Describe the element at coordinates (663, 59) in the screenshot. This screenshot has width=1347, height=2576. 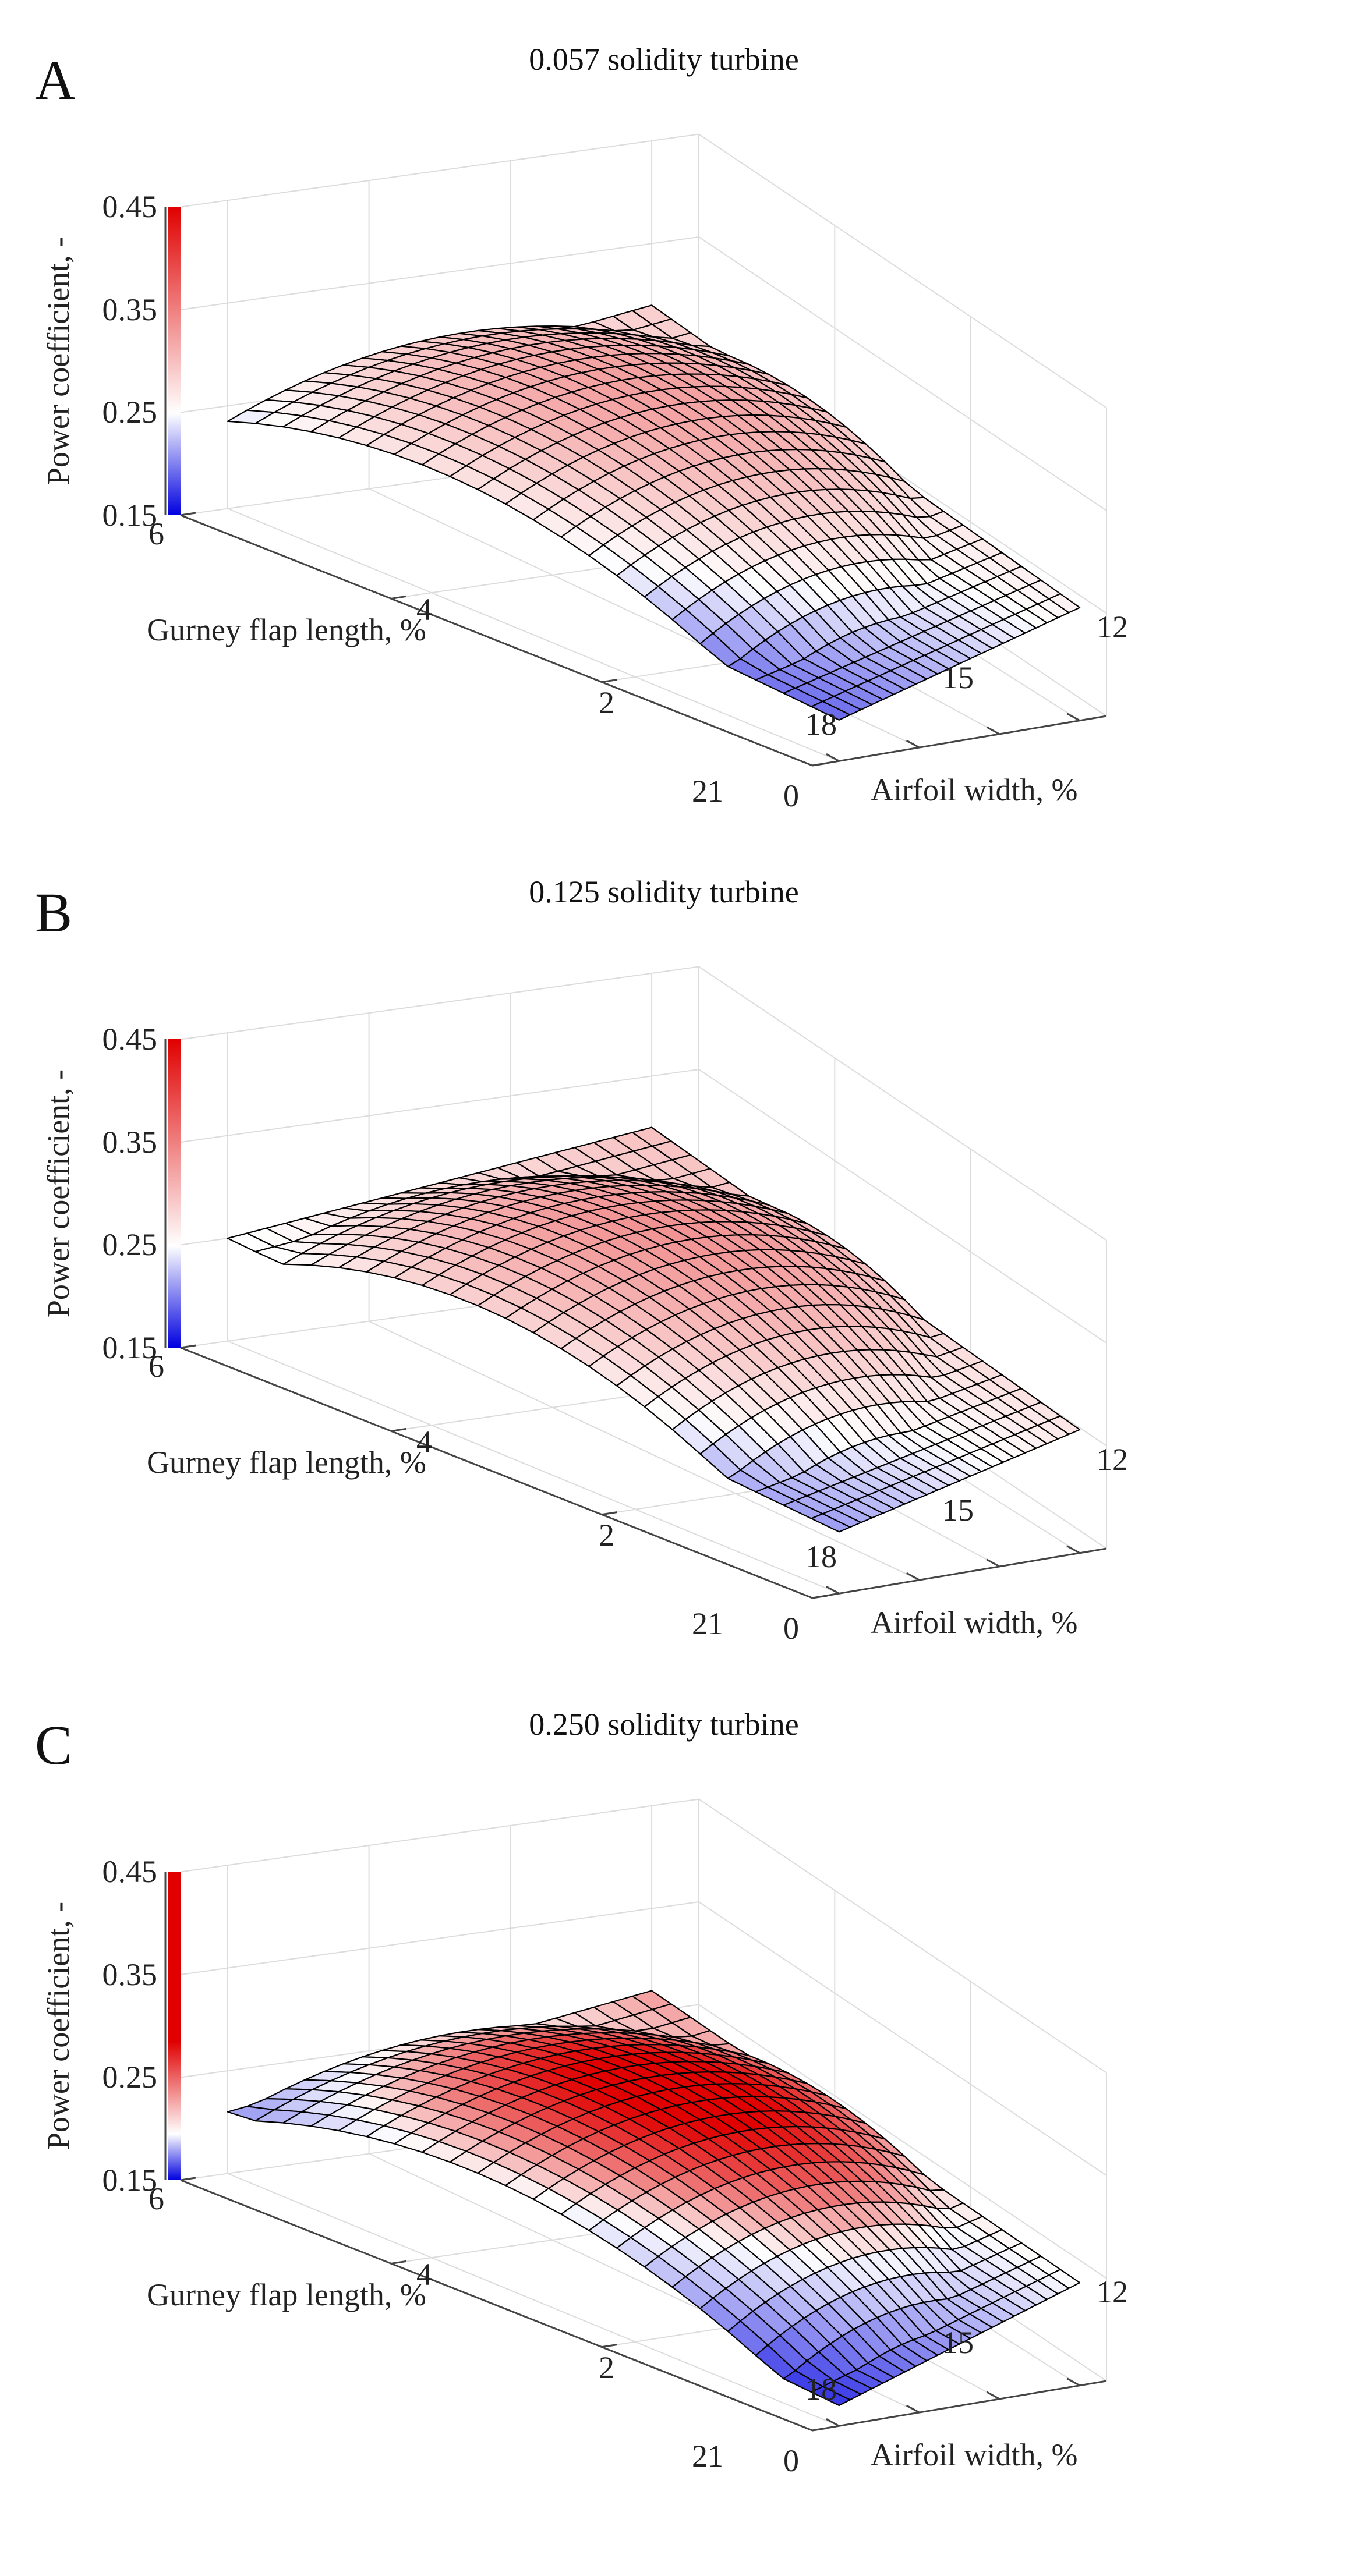
I see `chart-title: 0.057 solidity turbine` at that location.